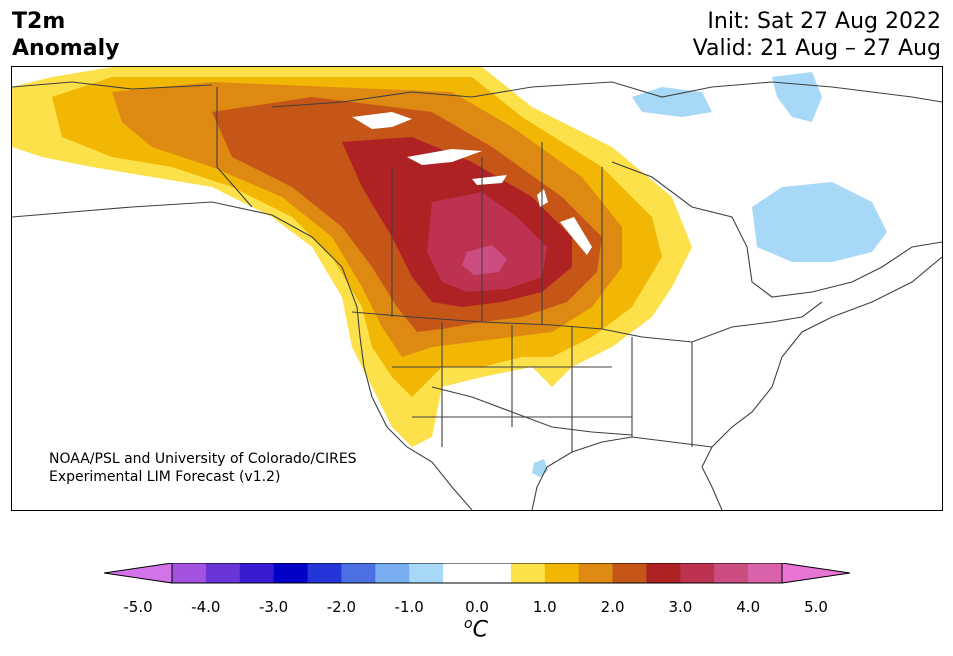 The height and width of the screenshot is (656, 953). I want to click on colorbar-arrow-right, so click(815, 573).